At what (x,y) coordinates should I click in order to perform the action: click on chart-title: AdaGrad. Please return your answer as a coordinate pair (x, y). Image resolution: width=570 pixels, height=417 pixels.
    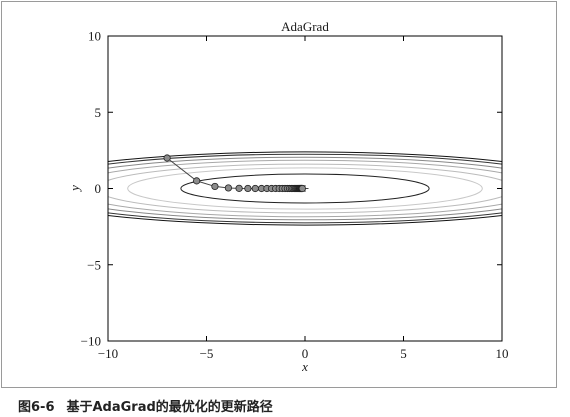
    Looking at the image, I should click on (305, 26).